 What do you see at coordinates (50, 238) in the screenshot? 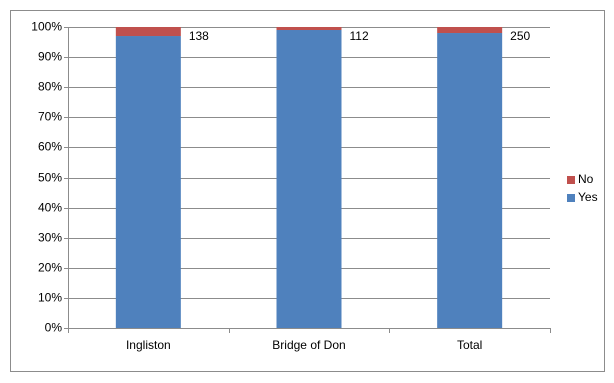
I see `y-tick-label: 30%` at bounding box center [50, 238].